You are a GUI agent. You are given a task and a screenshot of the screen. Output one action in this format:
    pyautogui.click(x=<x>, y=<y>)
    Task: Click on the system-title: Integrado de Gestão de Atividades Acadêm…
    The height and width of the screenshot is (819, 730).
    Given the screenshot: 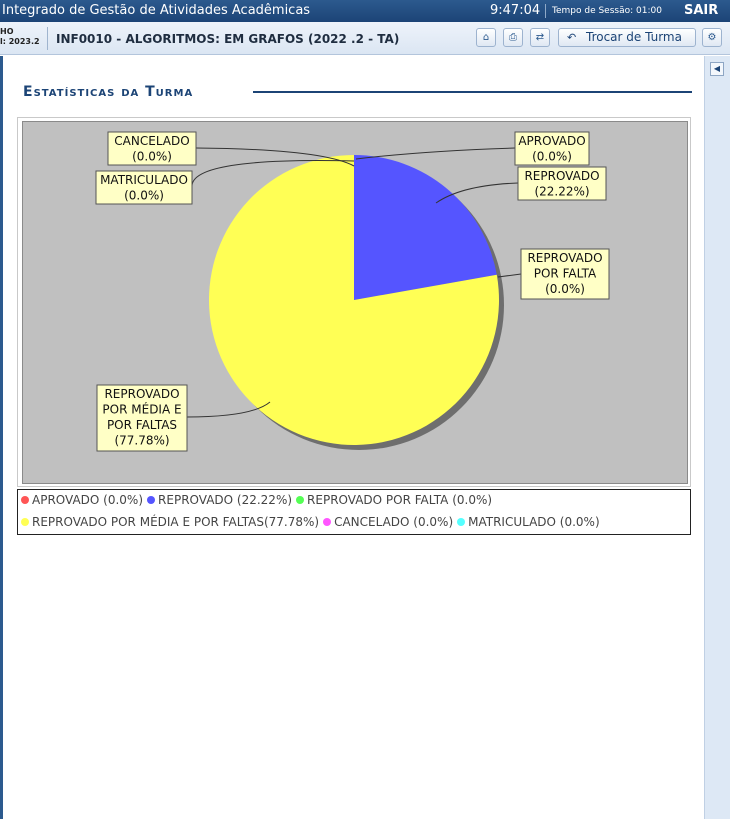 What is the action you would take?
    pyautogui.click(x=156, y=10)
    